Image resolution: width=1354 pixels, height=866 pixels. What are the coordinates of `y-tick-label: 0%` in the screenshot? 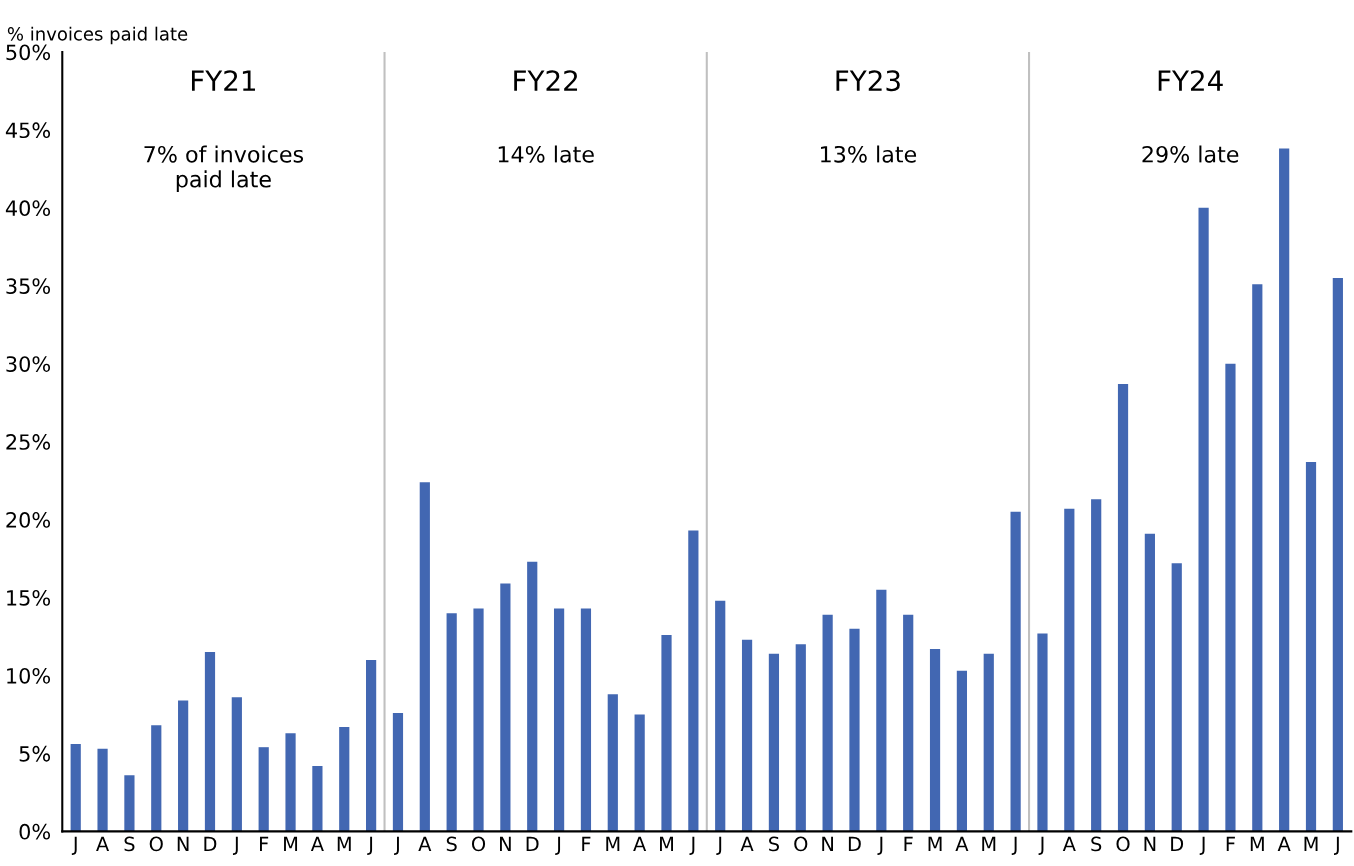 It's located at (35, 831).